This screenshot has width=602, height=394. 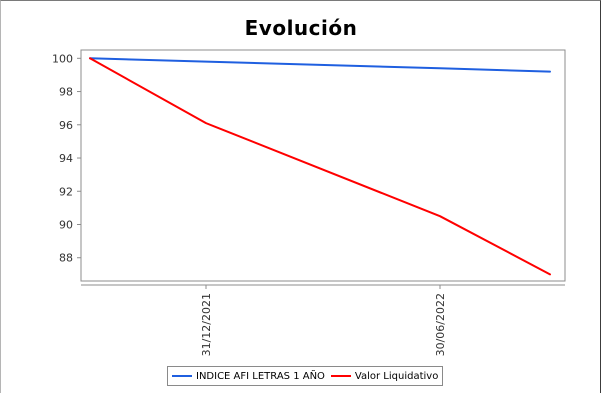 What do you see at coordinates (66, 224) in the screenshot?
I see `y-tick-label-90: 90` at bounding box center [66, 224].